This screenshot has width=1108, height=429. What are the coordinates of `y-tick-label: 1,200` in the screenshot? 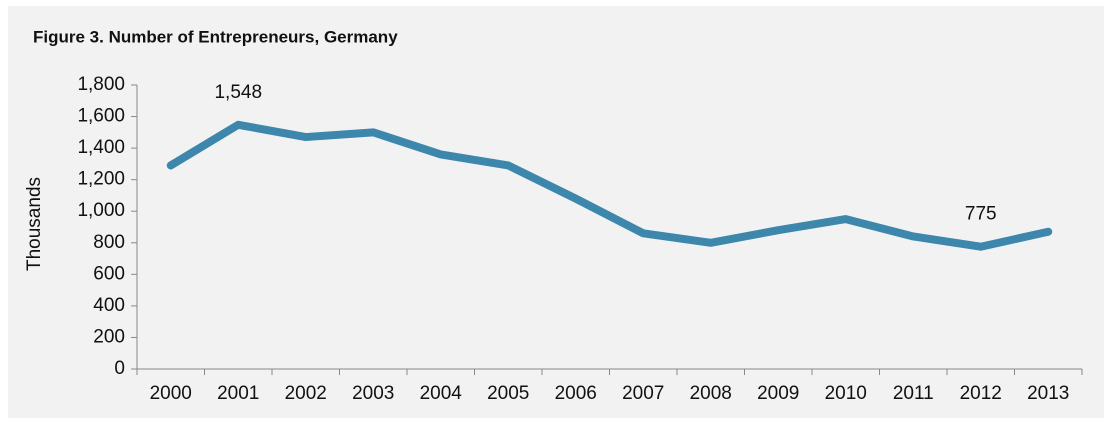 It's located at (101, 179).